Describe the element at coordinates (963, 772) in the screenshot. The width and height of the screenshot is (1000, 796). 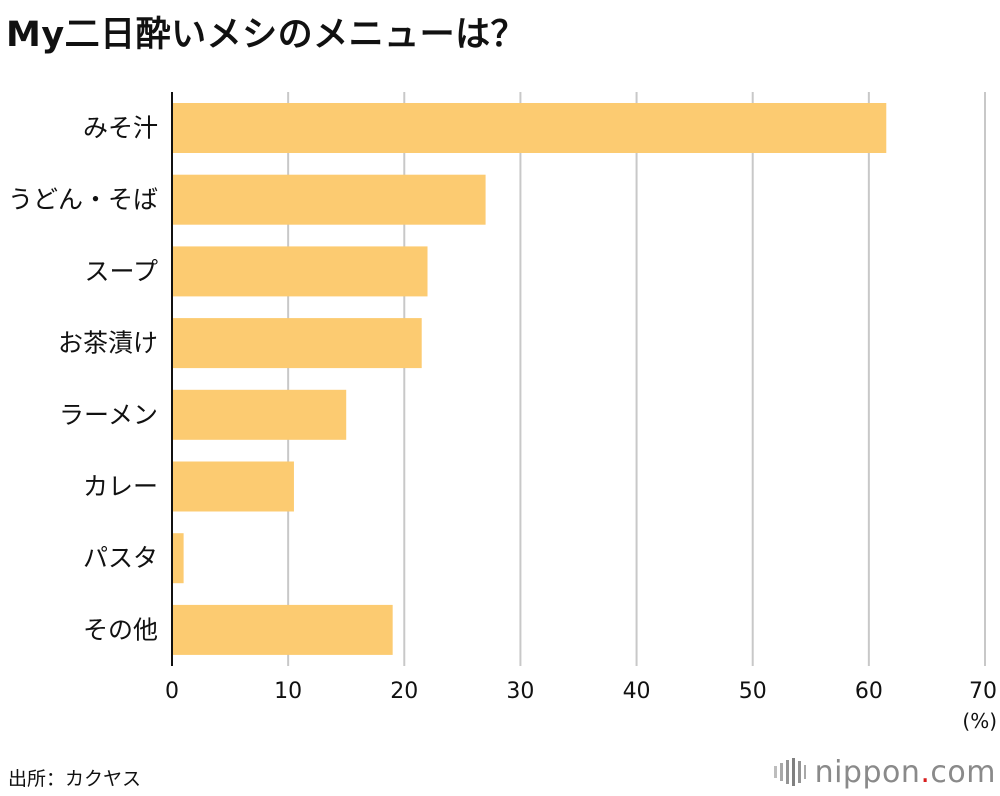
I see `logo-tld: com` at that location.